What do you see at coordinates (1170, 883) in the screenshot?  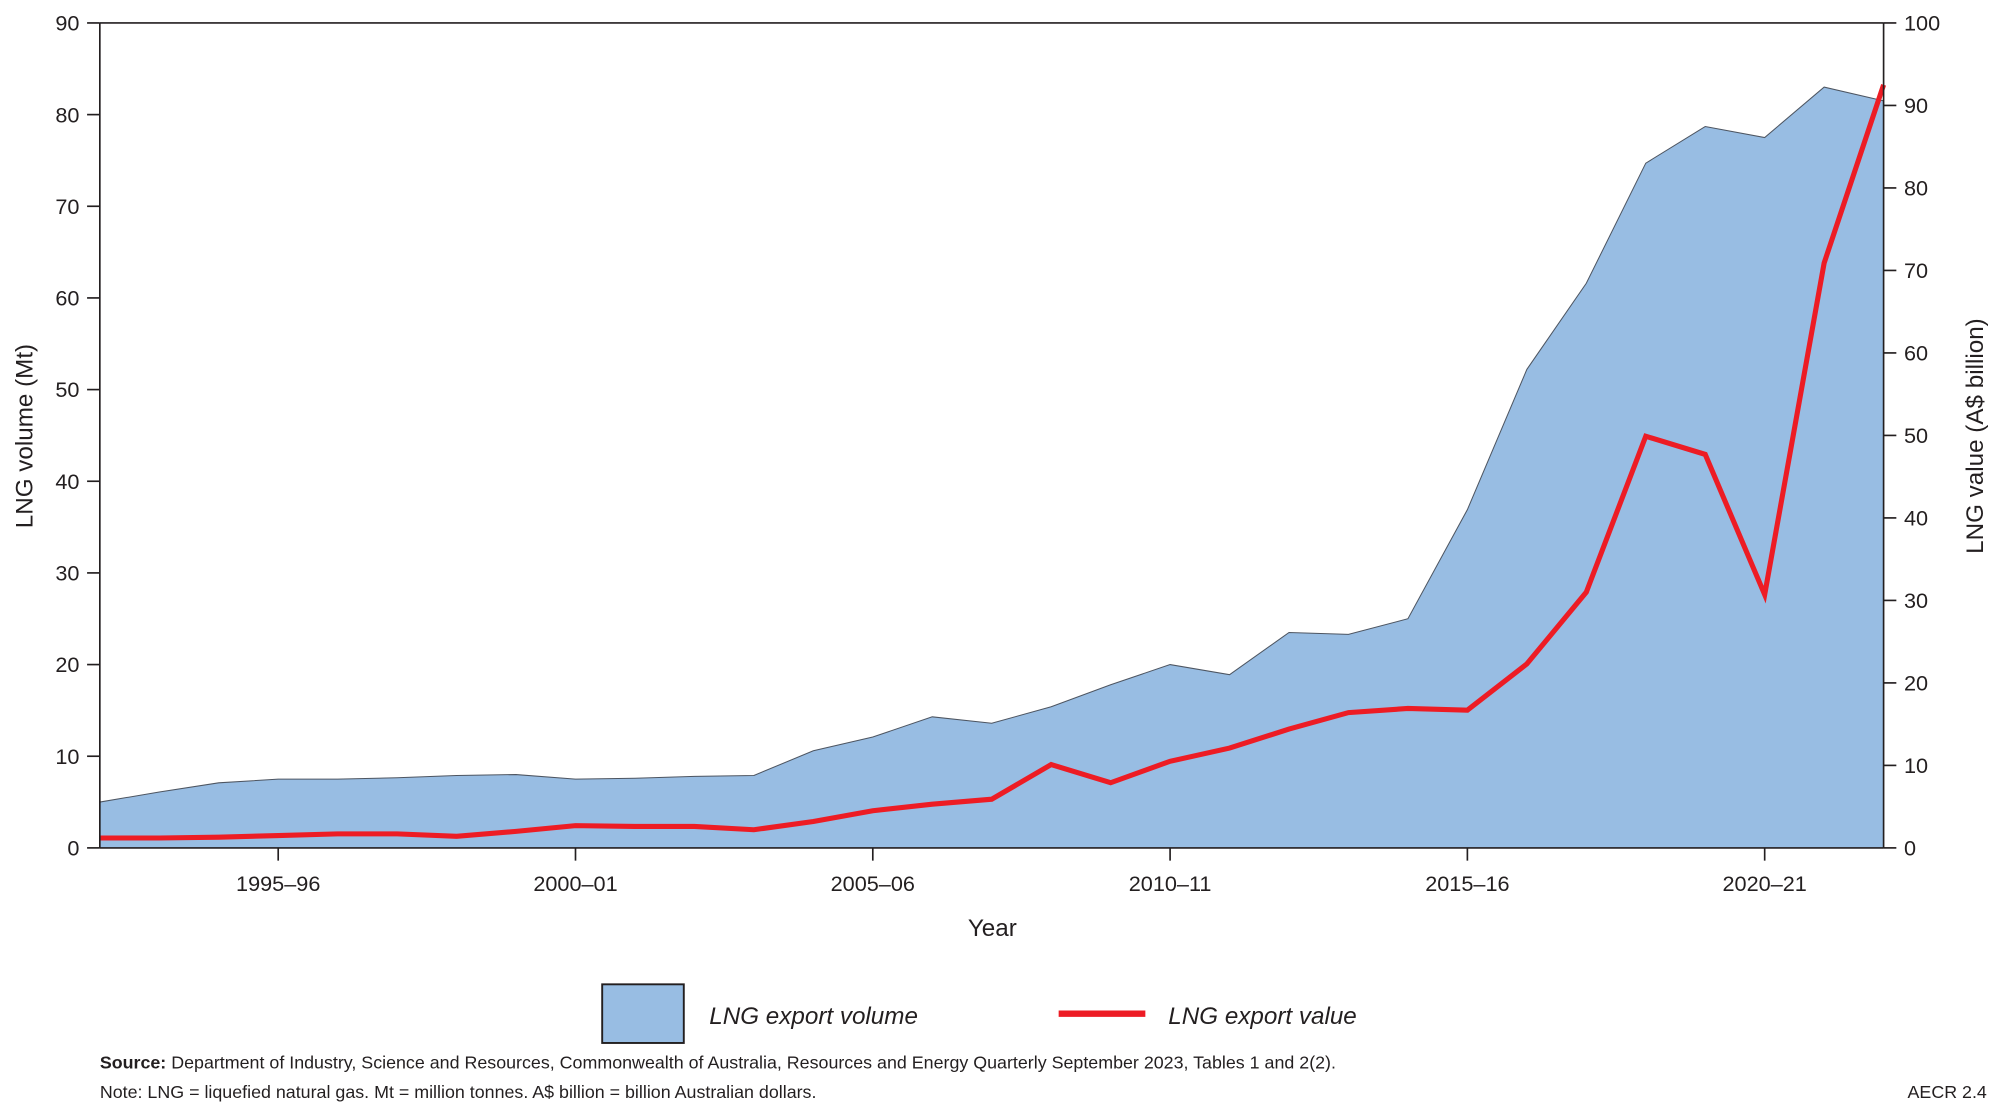 I see `x-tick-label: 2010–11` at bounding box center [1170, 883].